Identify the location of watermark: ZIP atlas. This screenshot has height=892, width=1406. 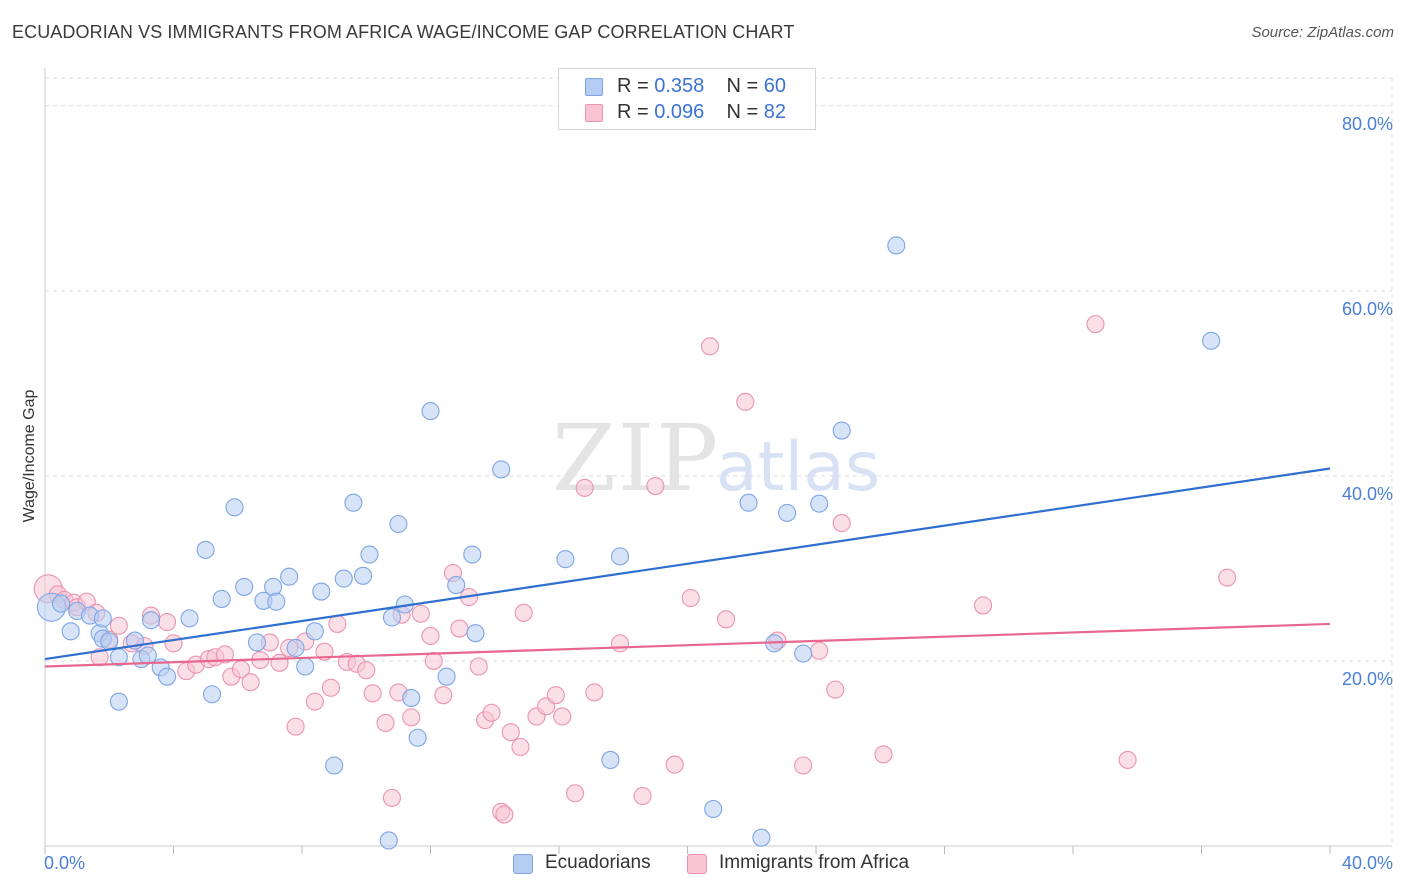
(716, 458).